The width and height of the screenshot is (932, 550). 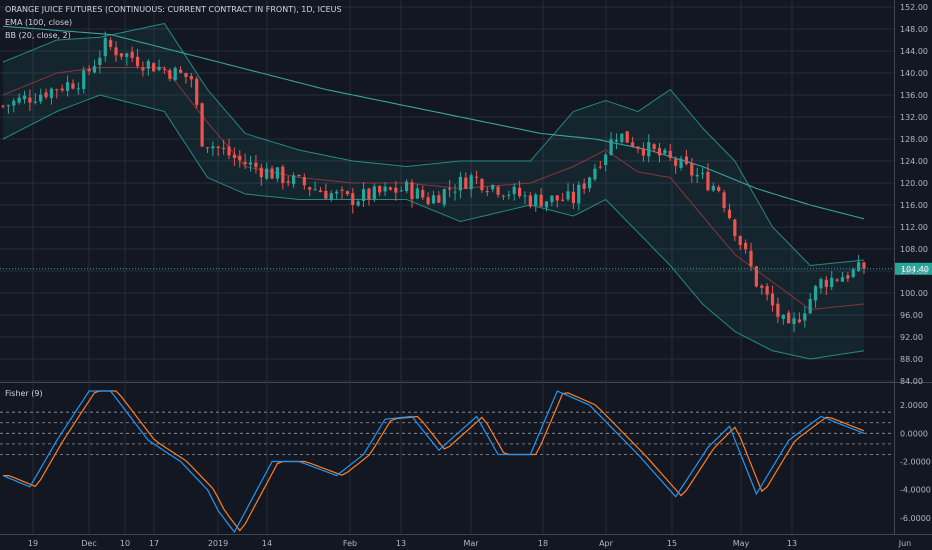 What do you see at coordinates (469, 543) in the screenshot?
I see `time-axis: 19 Dec 10 17 2019 14 Feb 13 Mar 18 Apr 15 May 13 Jun` at bounding box center [469, 543].